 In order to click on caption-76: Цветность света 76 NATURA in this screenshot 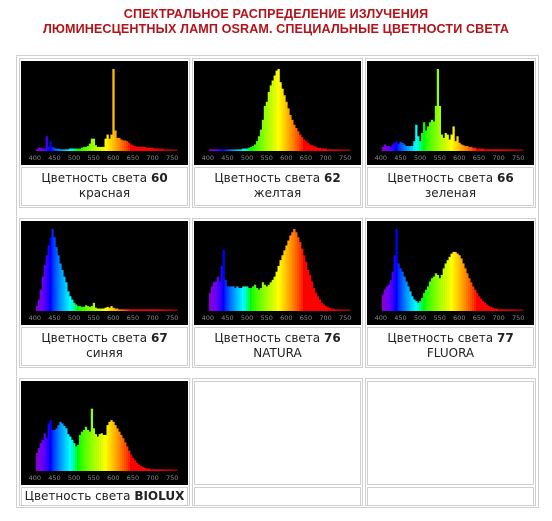, I will do `click(277, 346)`.